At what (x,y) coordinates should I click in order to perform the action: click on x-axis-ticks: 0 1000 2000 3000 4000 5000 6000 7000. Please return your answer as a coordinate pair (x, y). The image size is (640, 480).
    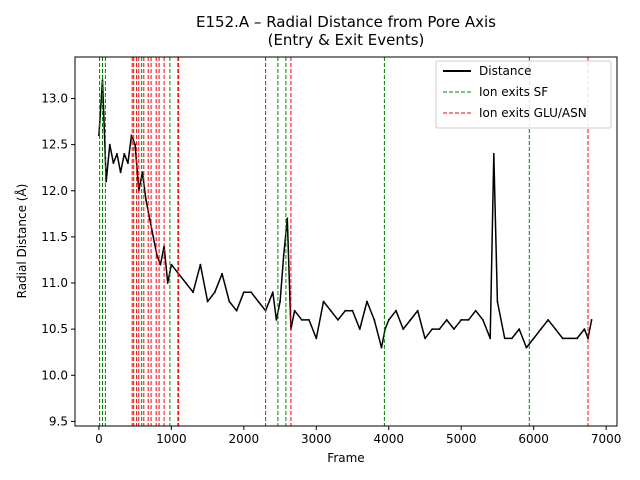
    Looking at the image, I should click on (358, 436).